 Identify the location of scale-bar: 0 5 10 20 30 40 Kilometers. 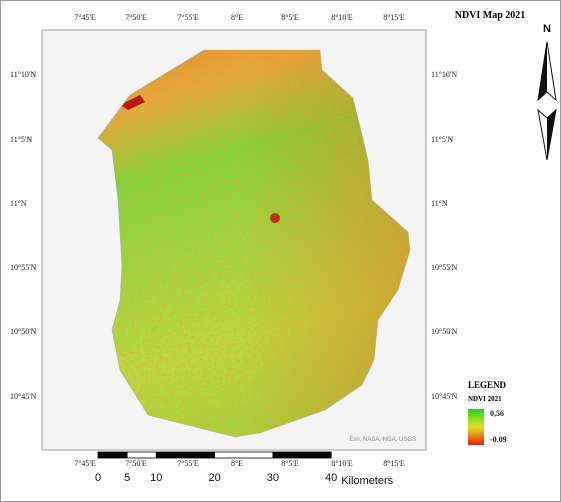
(244, 469).